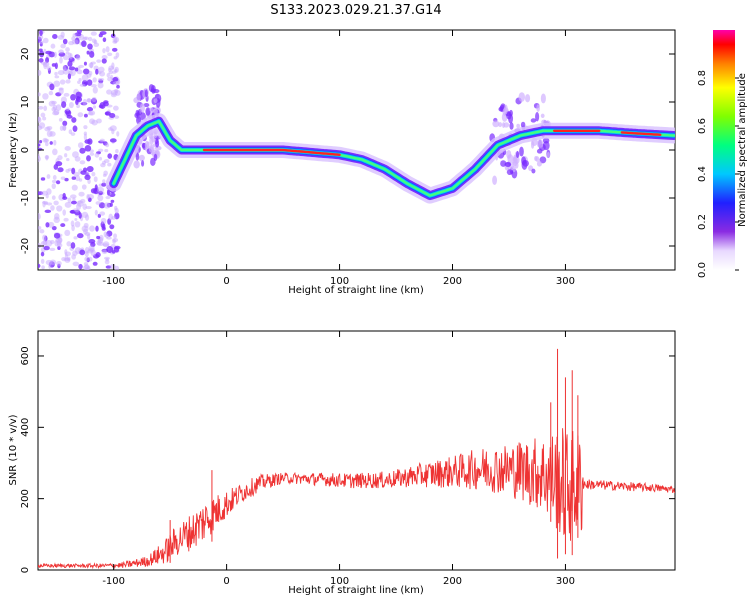 This screenshot has height=600, width=750. I want to click on spectrogram-x-axis-label: Height of straight line (km), so click(356, 290).